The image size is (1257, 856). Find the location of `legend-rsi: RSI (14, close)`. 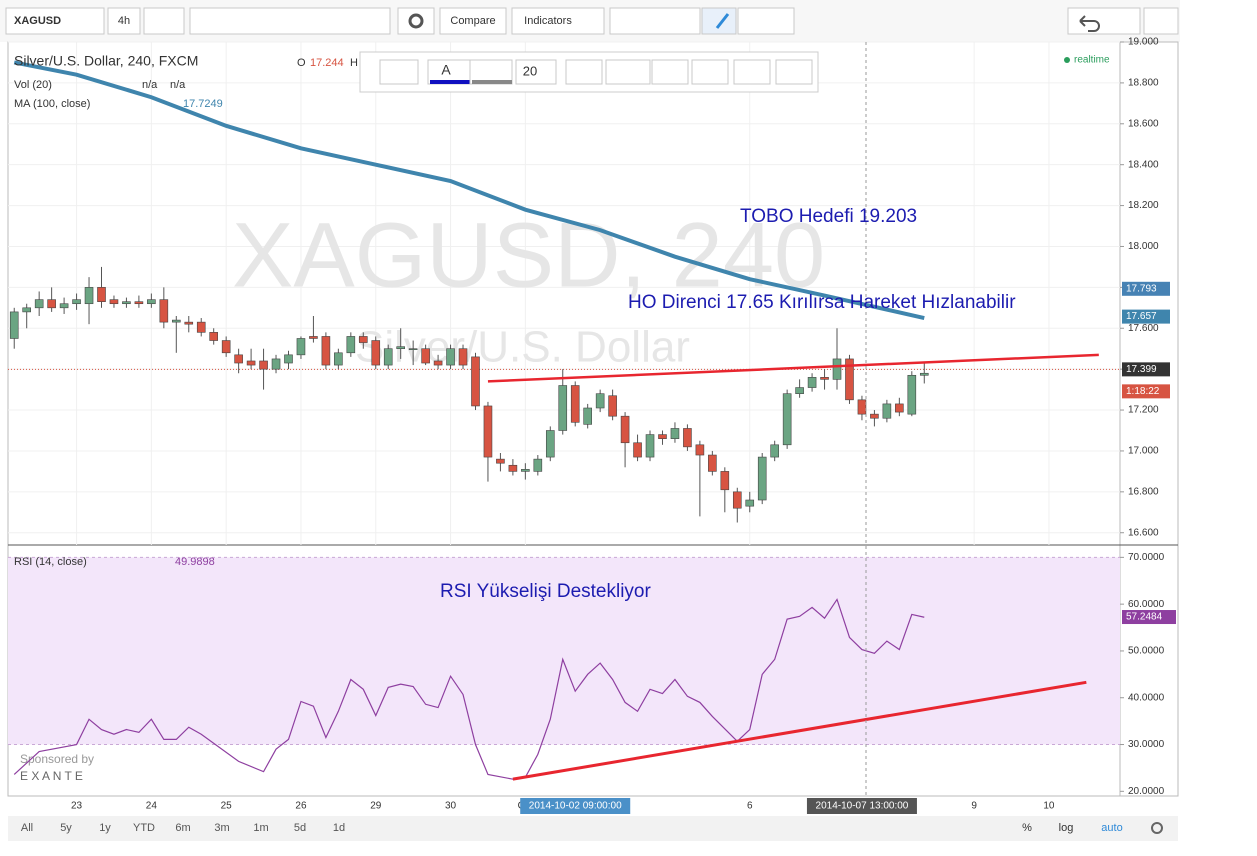

legend-rsi: RSI (14, close) is located at coordinates (50, 562).